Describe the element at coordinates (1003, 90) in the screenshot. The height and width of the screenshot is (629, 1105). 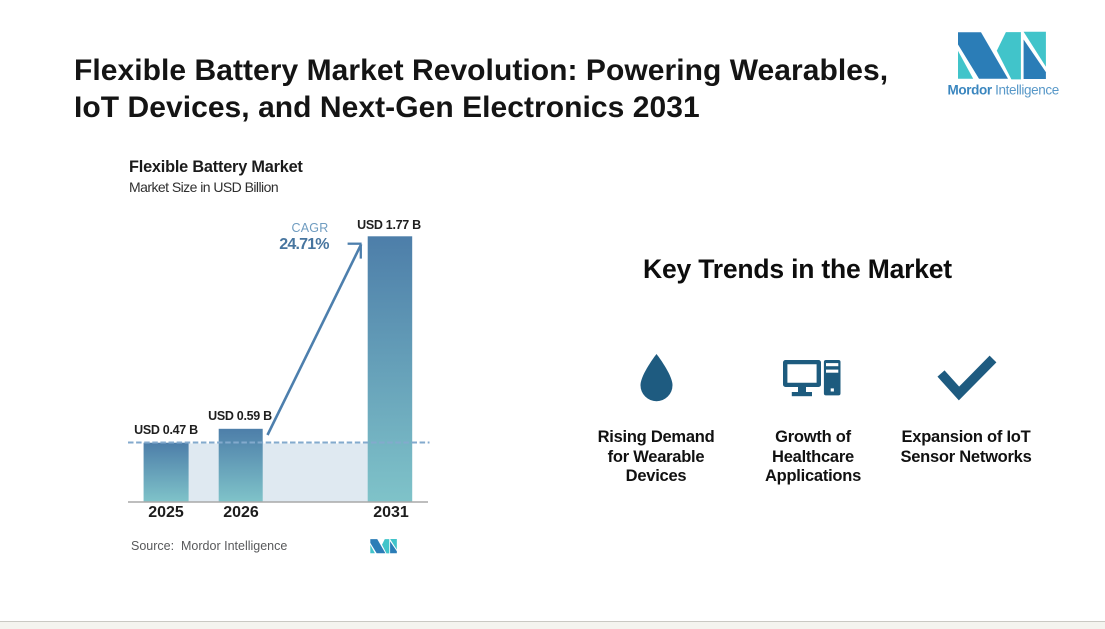
I see `svg-text: Mordor Intelligence` at that location.